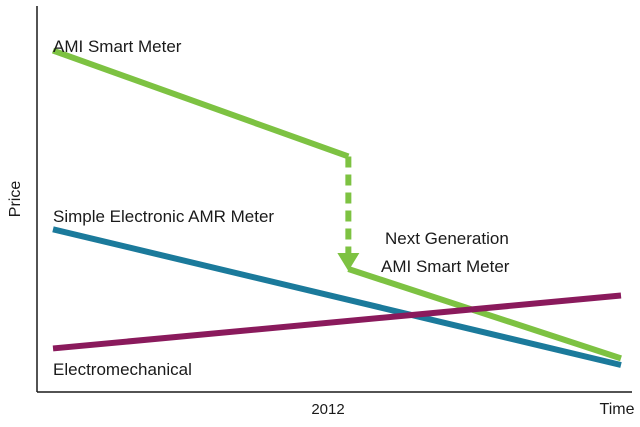 The height and width of the screenshot is (427, 640). I want to click on series-label-simple-electronic-amr-meter: Simple Electronic AMR Meter, so click(163, 216).